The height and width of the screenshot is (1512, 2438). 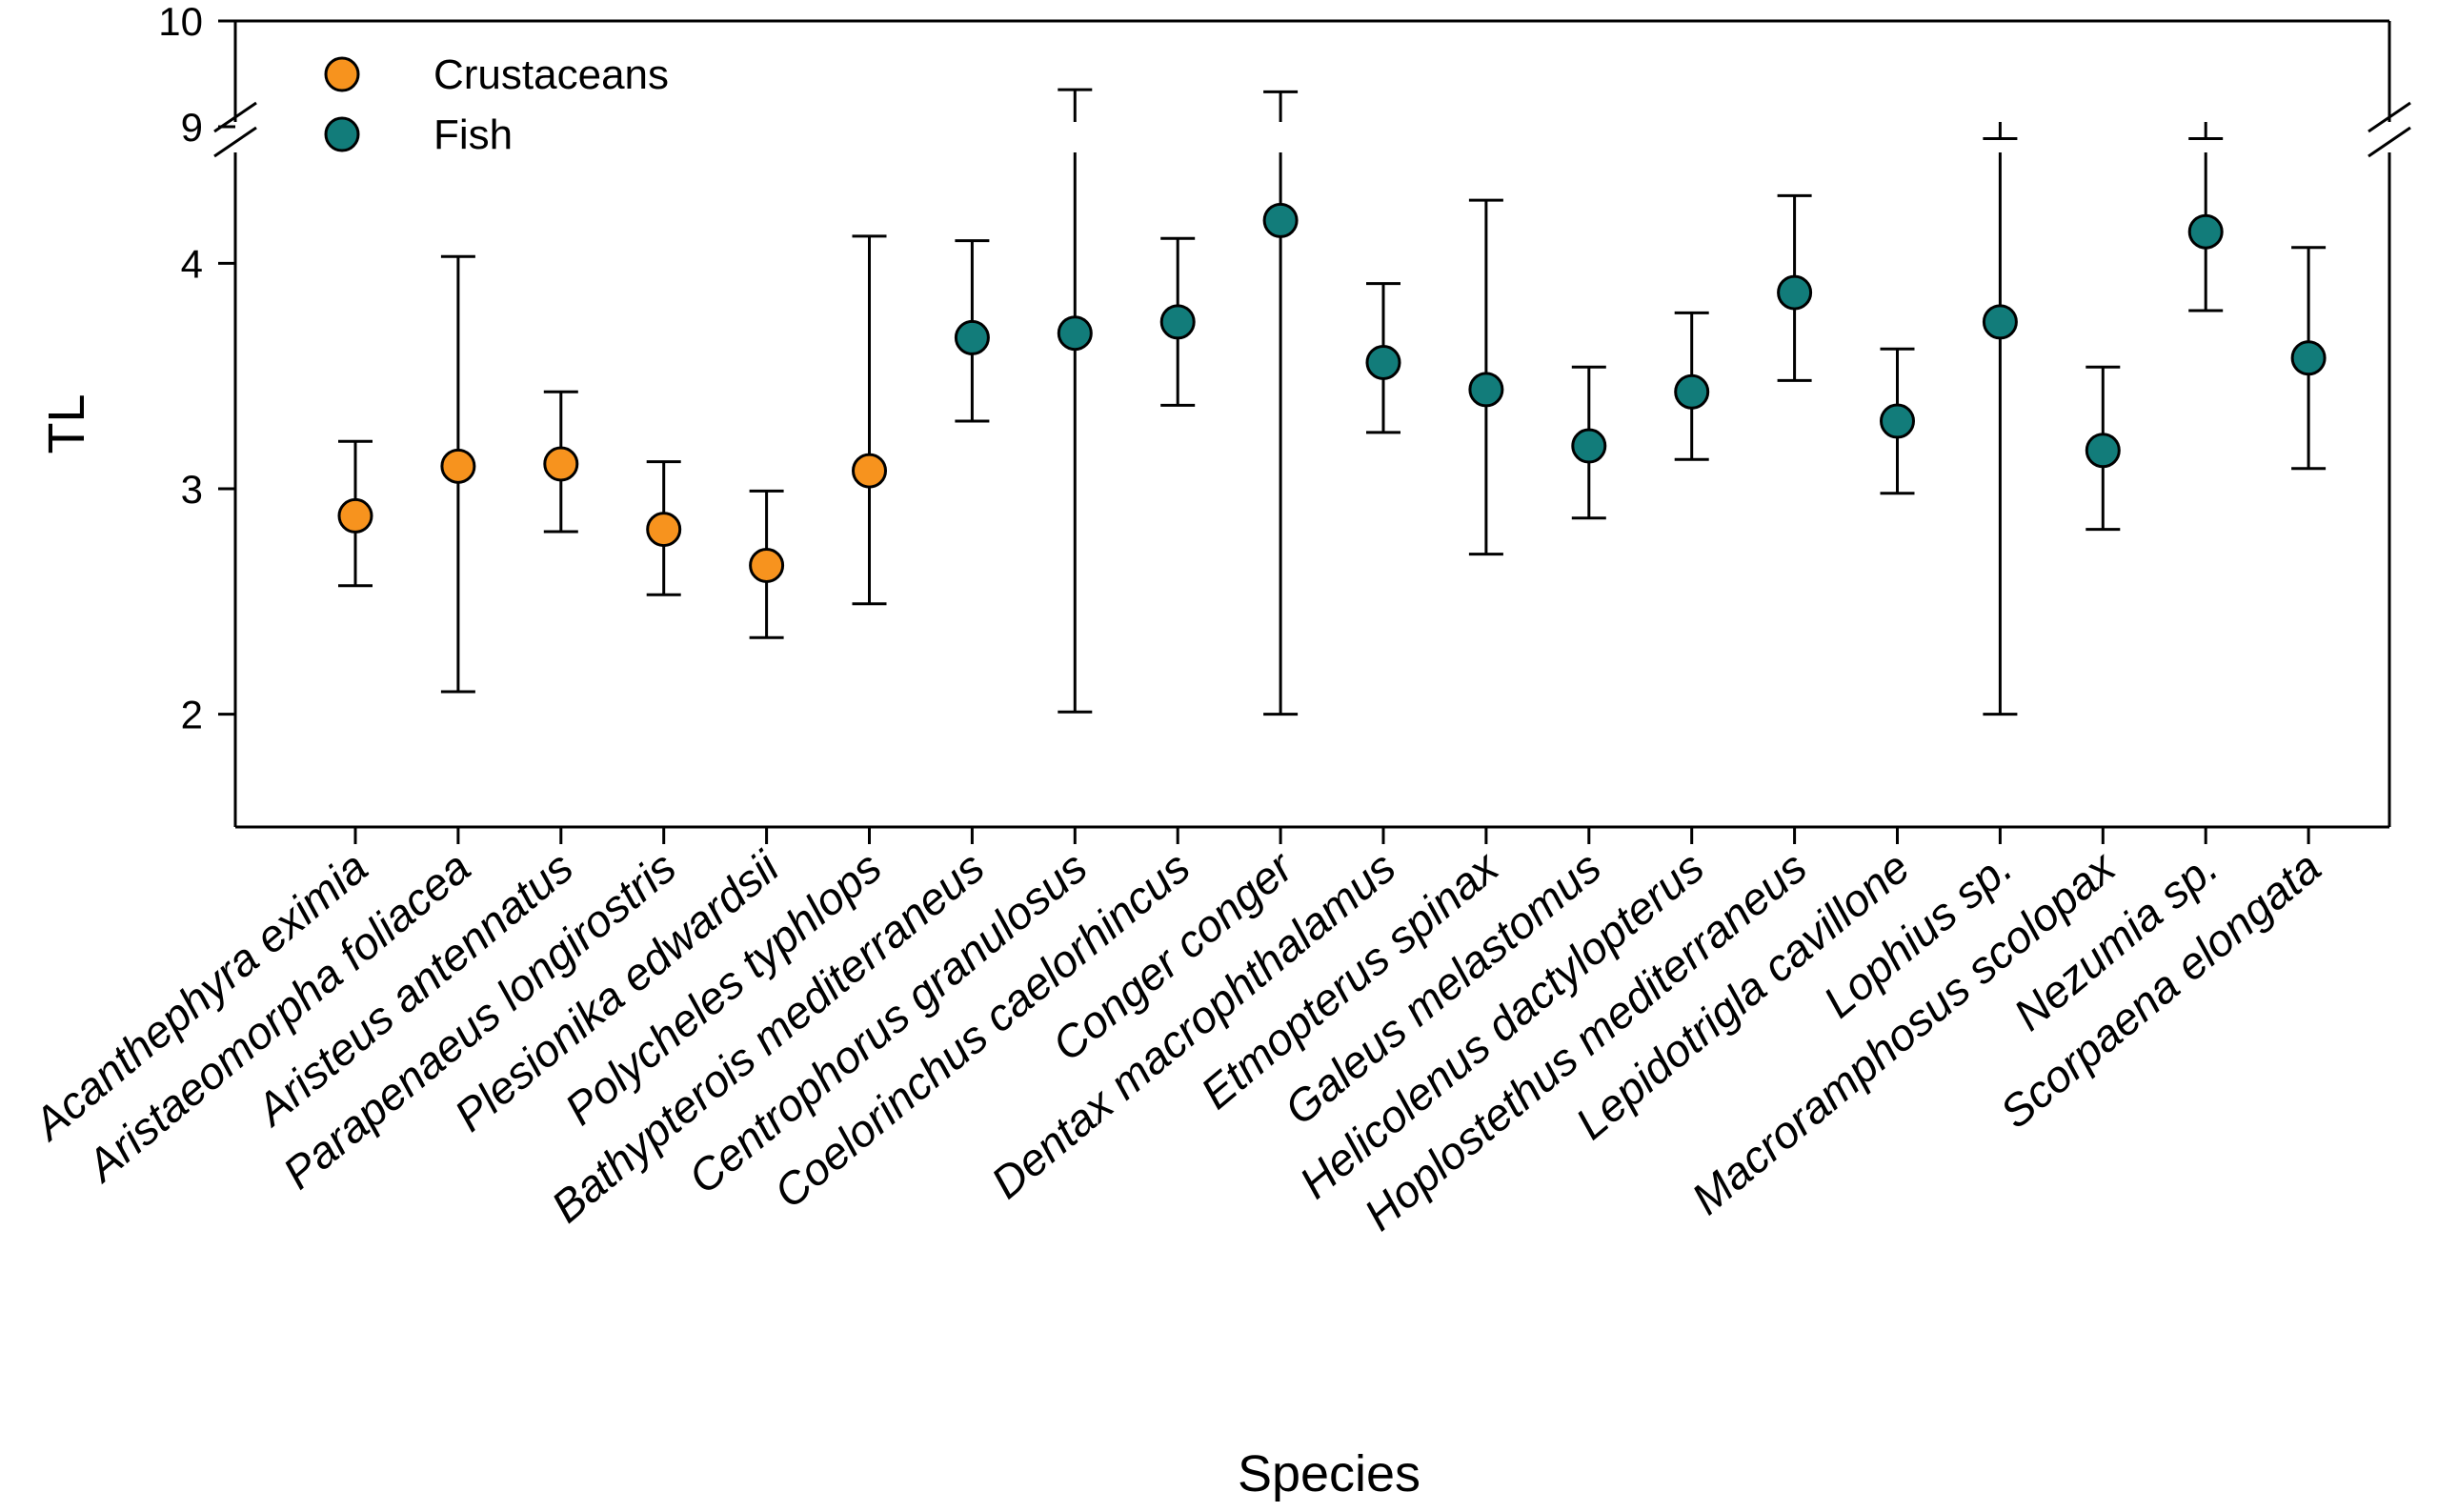 What do you see at coordinates (496, 104) in the screenshot?
I see `legend: Crustaceans Fish` at bounding box center [496, 104].